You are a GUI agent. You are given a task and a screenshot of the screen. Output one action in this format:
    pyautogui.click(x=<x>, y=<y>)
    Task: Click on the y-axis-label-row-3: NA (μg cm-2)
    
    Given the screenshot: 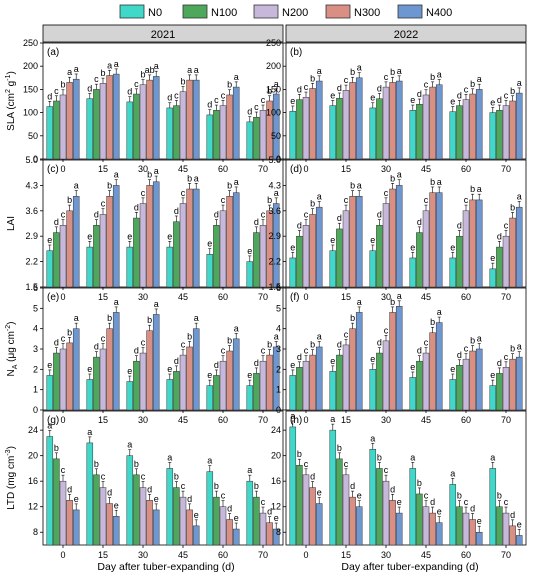 What is the action you would take?
    pyautogui.click(x=12, y=348)
    